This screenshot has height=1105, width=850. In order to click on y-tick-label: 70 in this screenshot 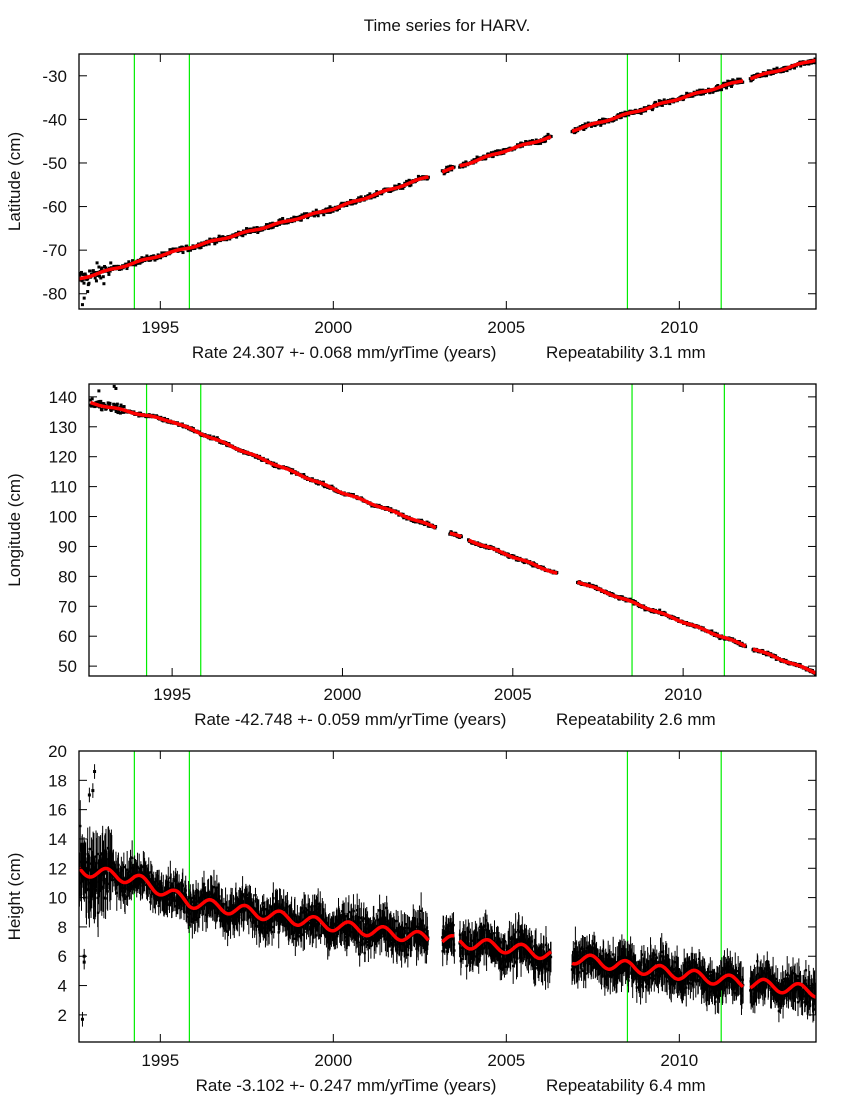, I will do `click(67, 606)`.